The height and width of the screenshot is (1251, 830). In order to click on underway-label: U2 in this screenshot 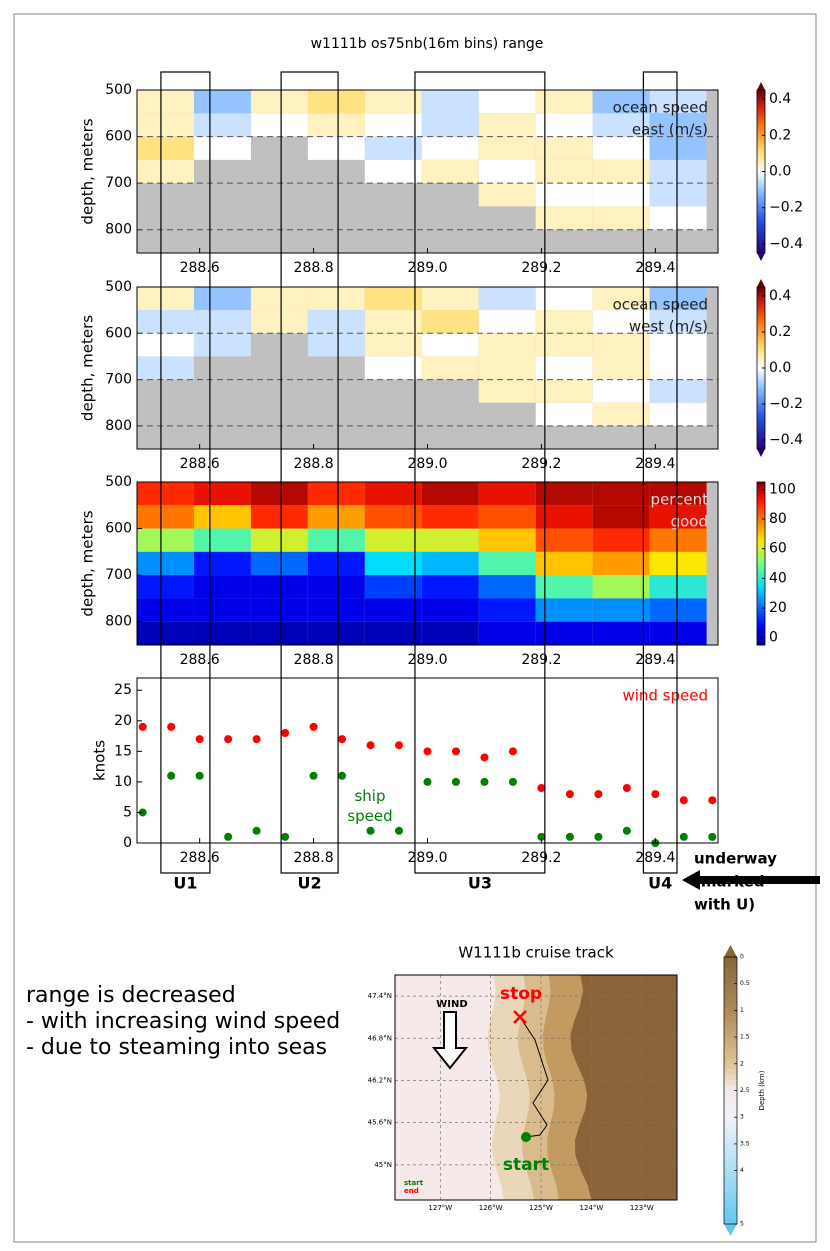, I will do `click(310, 883)`.